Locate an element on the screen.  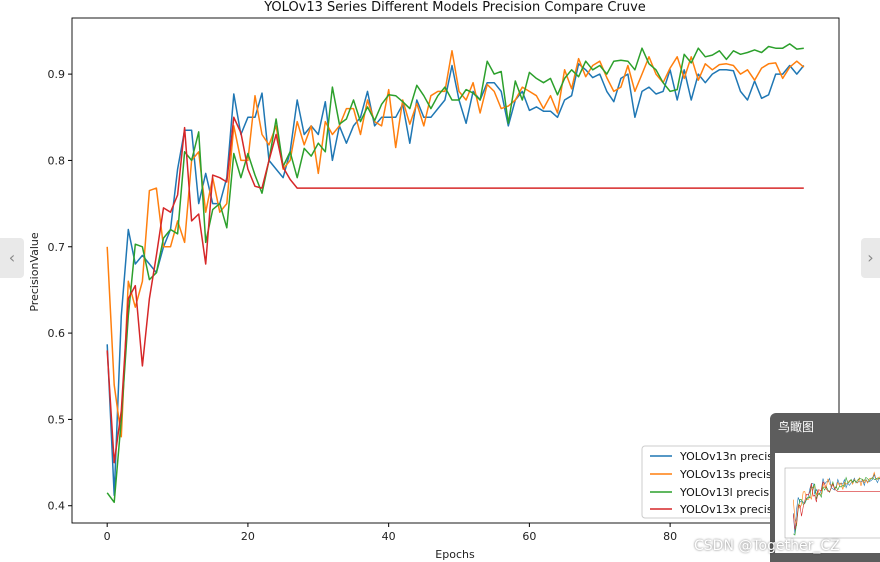
x-tick-label: 0 is located at coordinates (107, 536).